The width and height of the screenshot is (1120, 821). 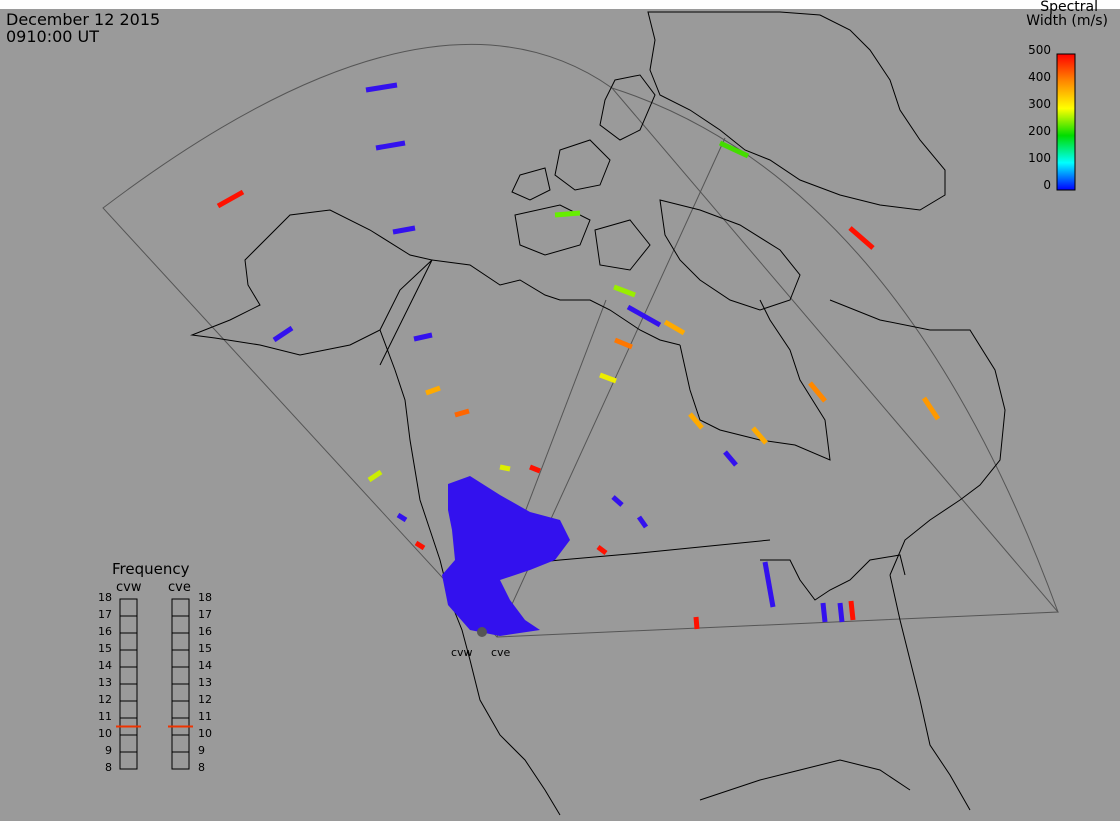 I want to click on frequency-tick-left: 16, so click(x=105, y=631).